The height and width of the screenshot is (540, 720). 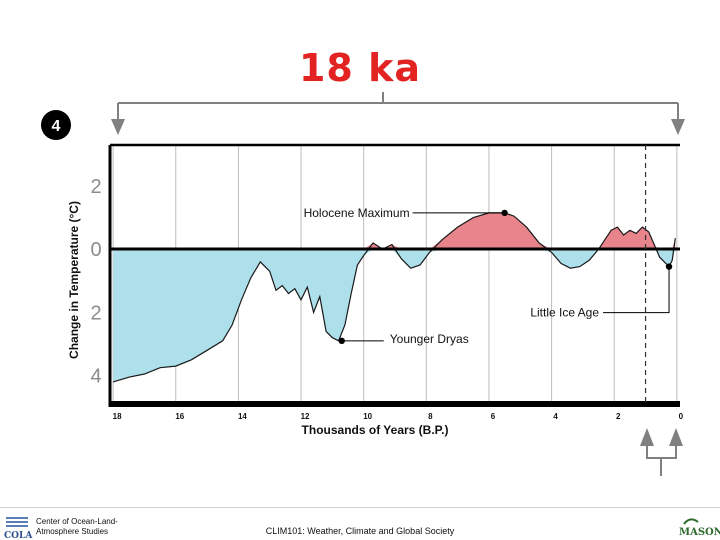 What do you see at coordinates (95, 377) in the screenshot?
I see `y-tick-label: 4` at bounding box center [95, 377].